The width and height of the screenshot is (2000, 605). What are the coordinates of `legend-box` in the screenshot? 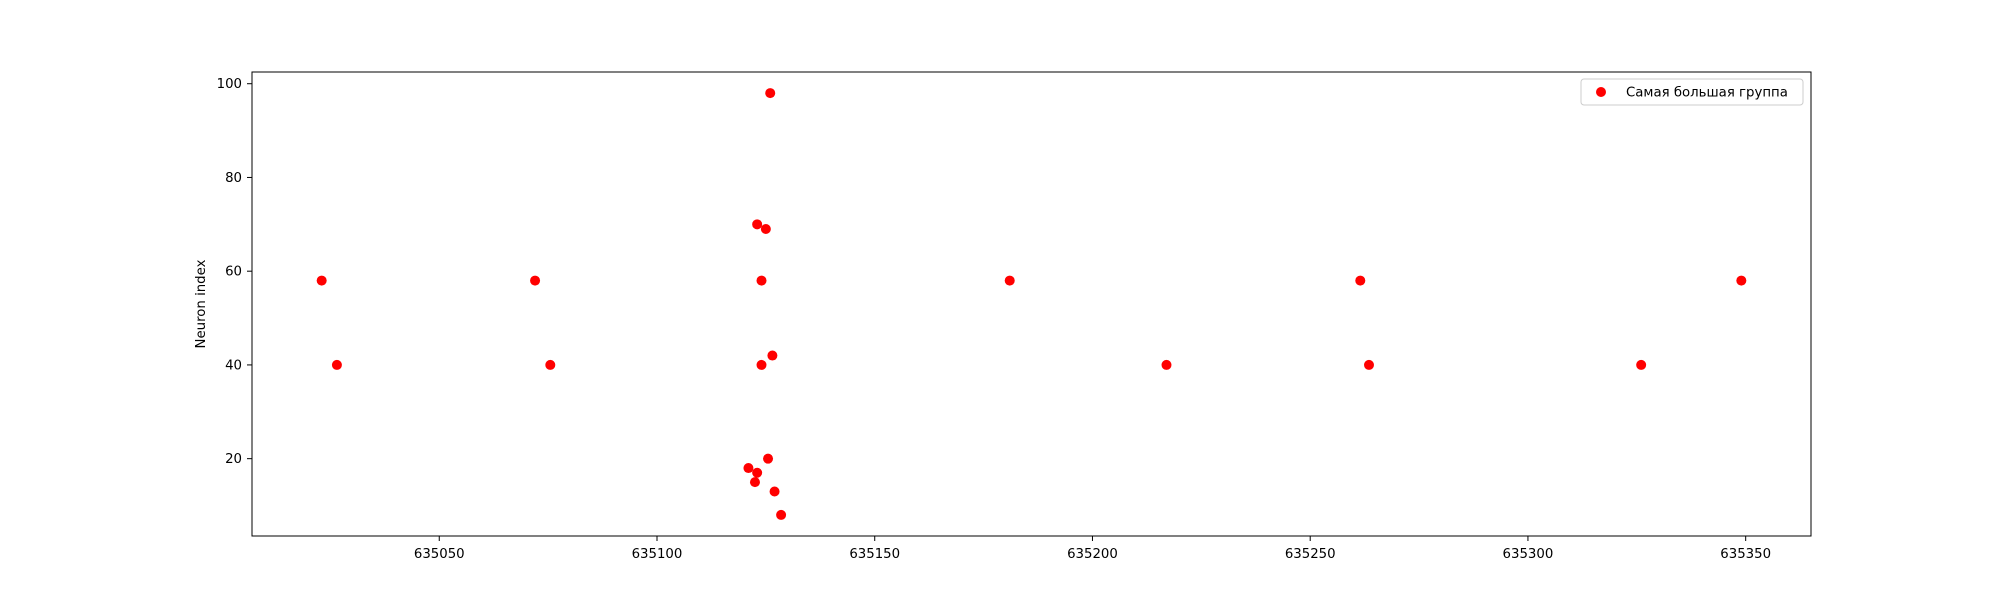 It's located at (1692, 92).